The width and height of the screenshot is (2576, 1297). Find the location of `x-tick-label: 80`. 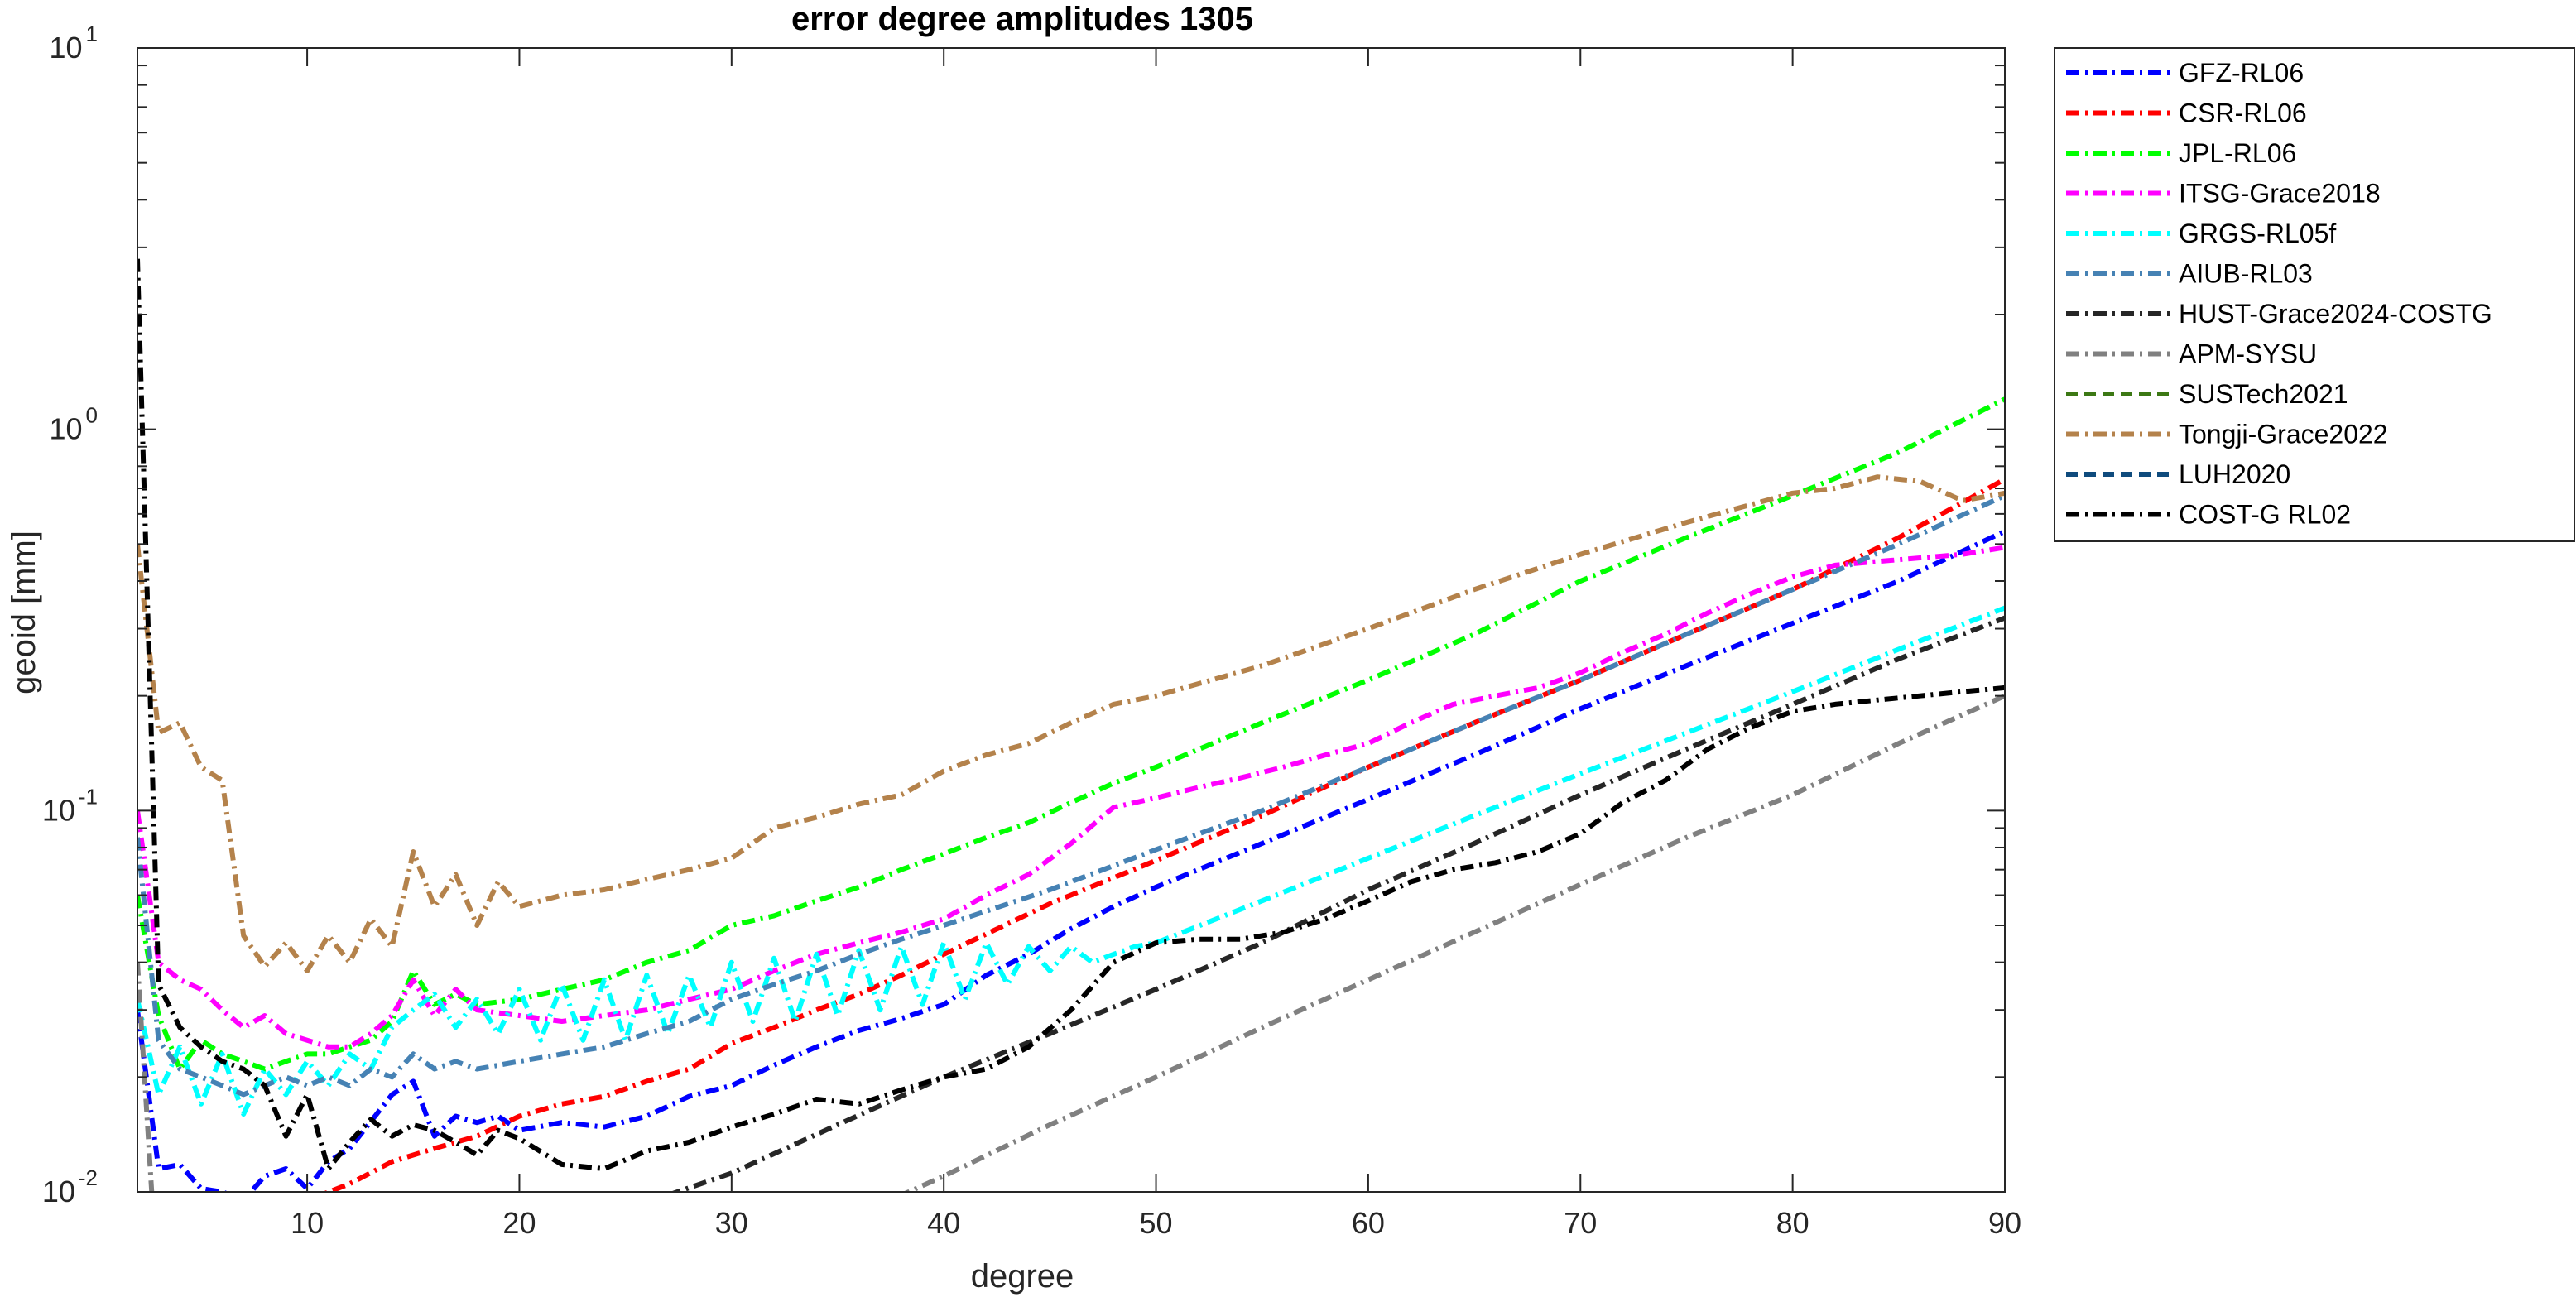

x-tick-label: 80 is located at coordinates (1792, 1223).